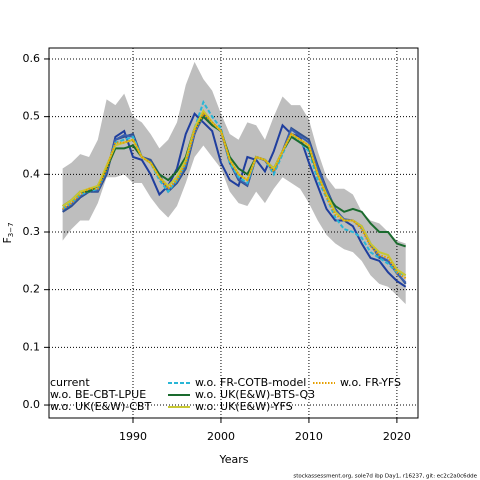 Image resolution: width=480 pixels, height=480 pixels. What do you see at coordinates (133, 436) in the screenshot?
I see `x-tick-label: 1990` at bounding box center [133, 436].